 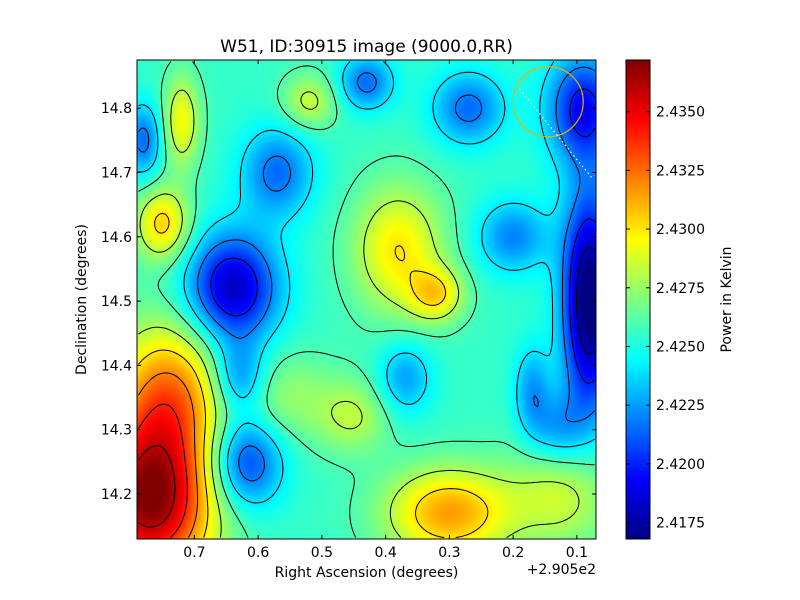 I want to click on x-tick-label: 0.5, so click(x=322, y=553).